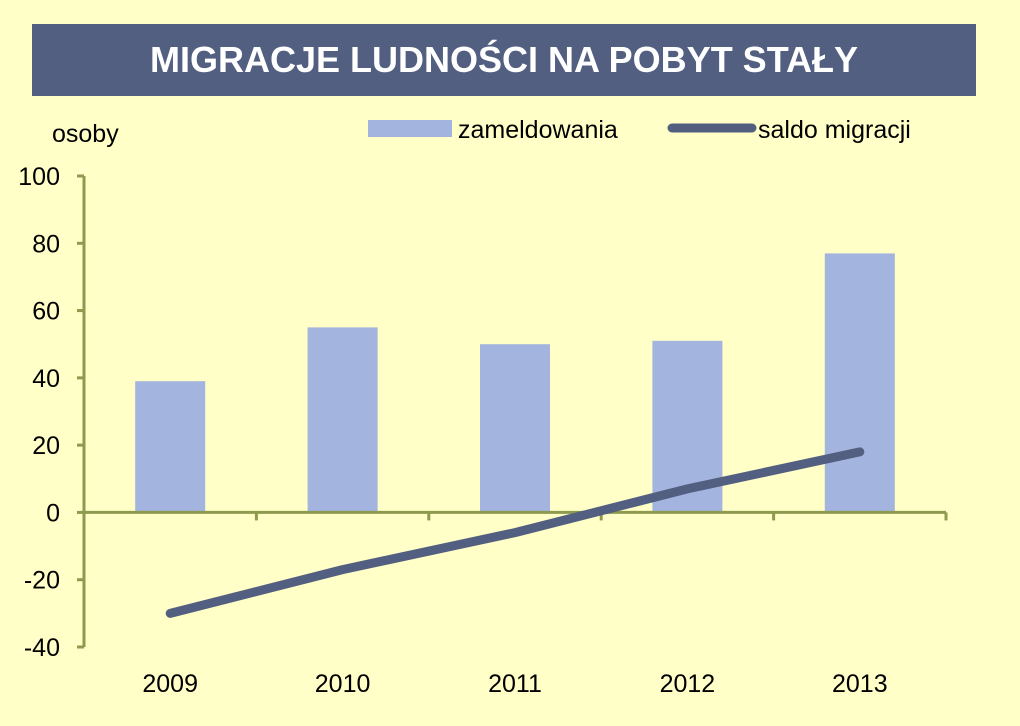 The height and width of the screenshot is (726, 1020). Describe the element at coordinates (515, 684) in the screenshot. I see `x-tick-label-2011: 2011` at that location.